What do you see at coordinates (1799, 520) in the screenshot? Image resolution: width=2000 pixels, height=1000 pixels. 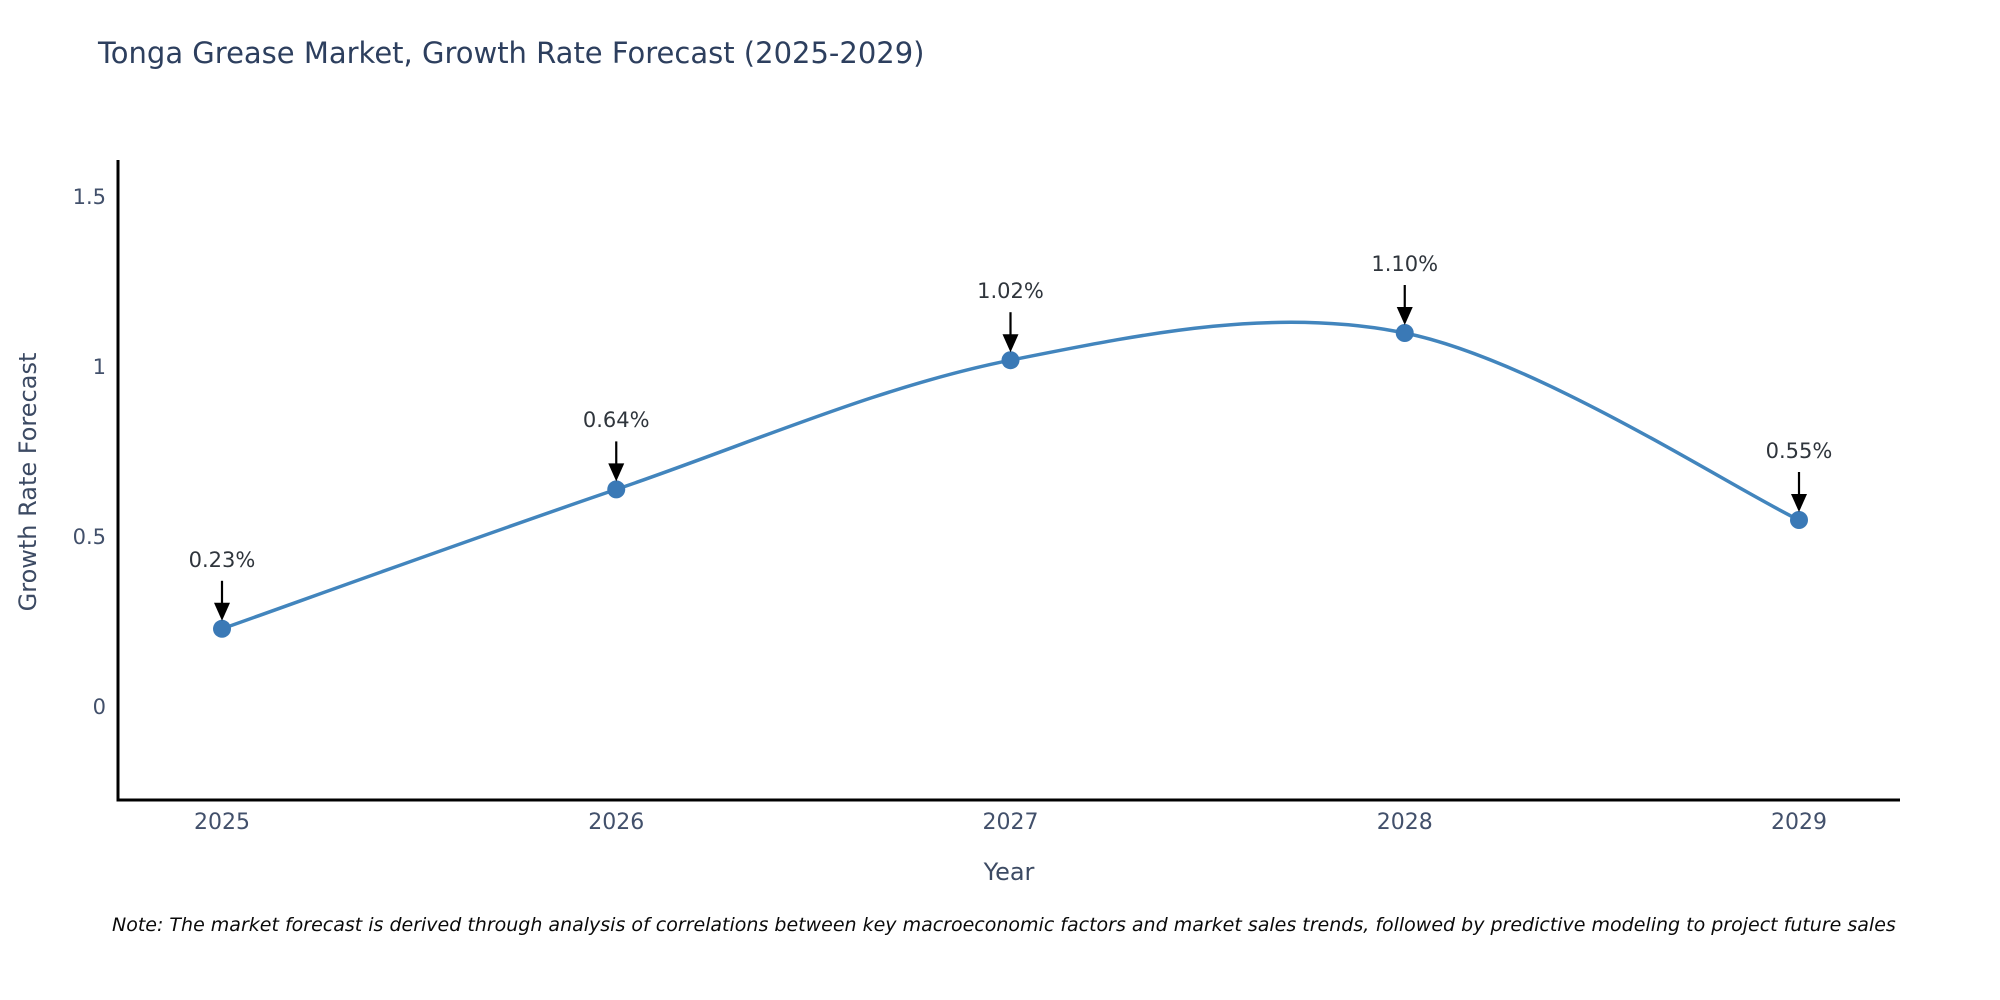 I see `data-point-marker-2029` at bounding box center [1799, 520].